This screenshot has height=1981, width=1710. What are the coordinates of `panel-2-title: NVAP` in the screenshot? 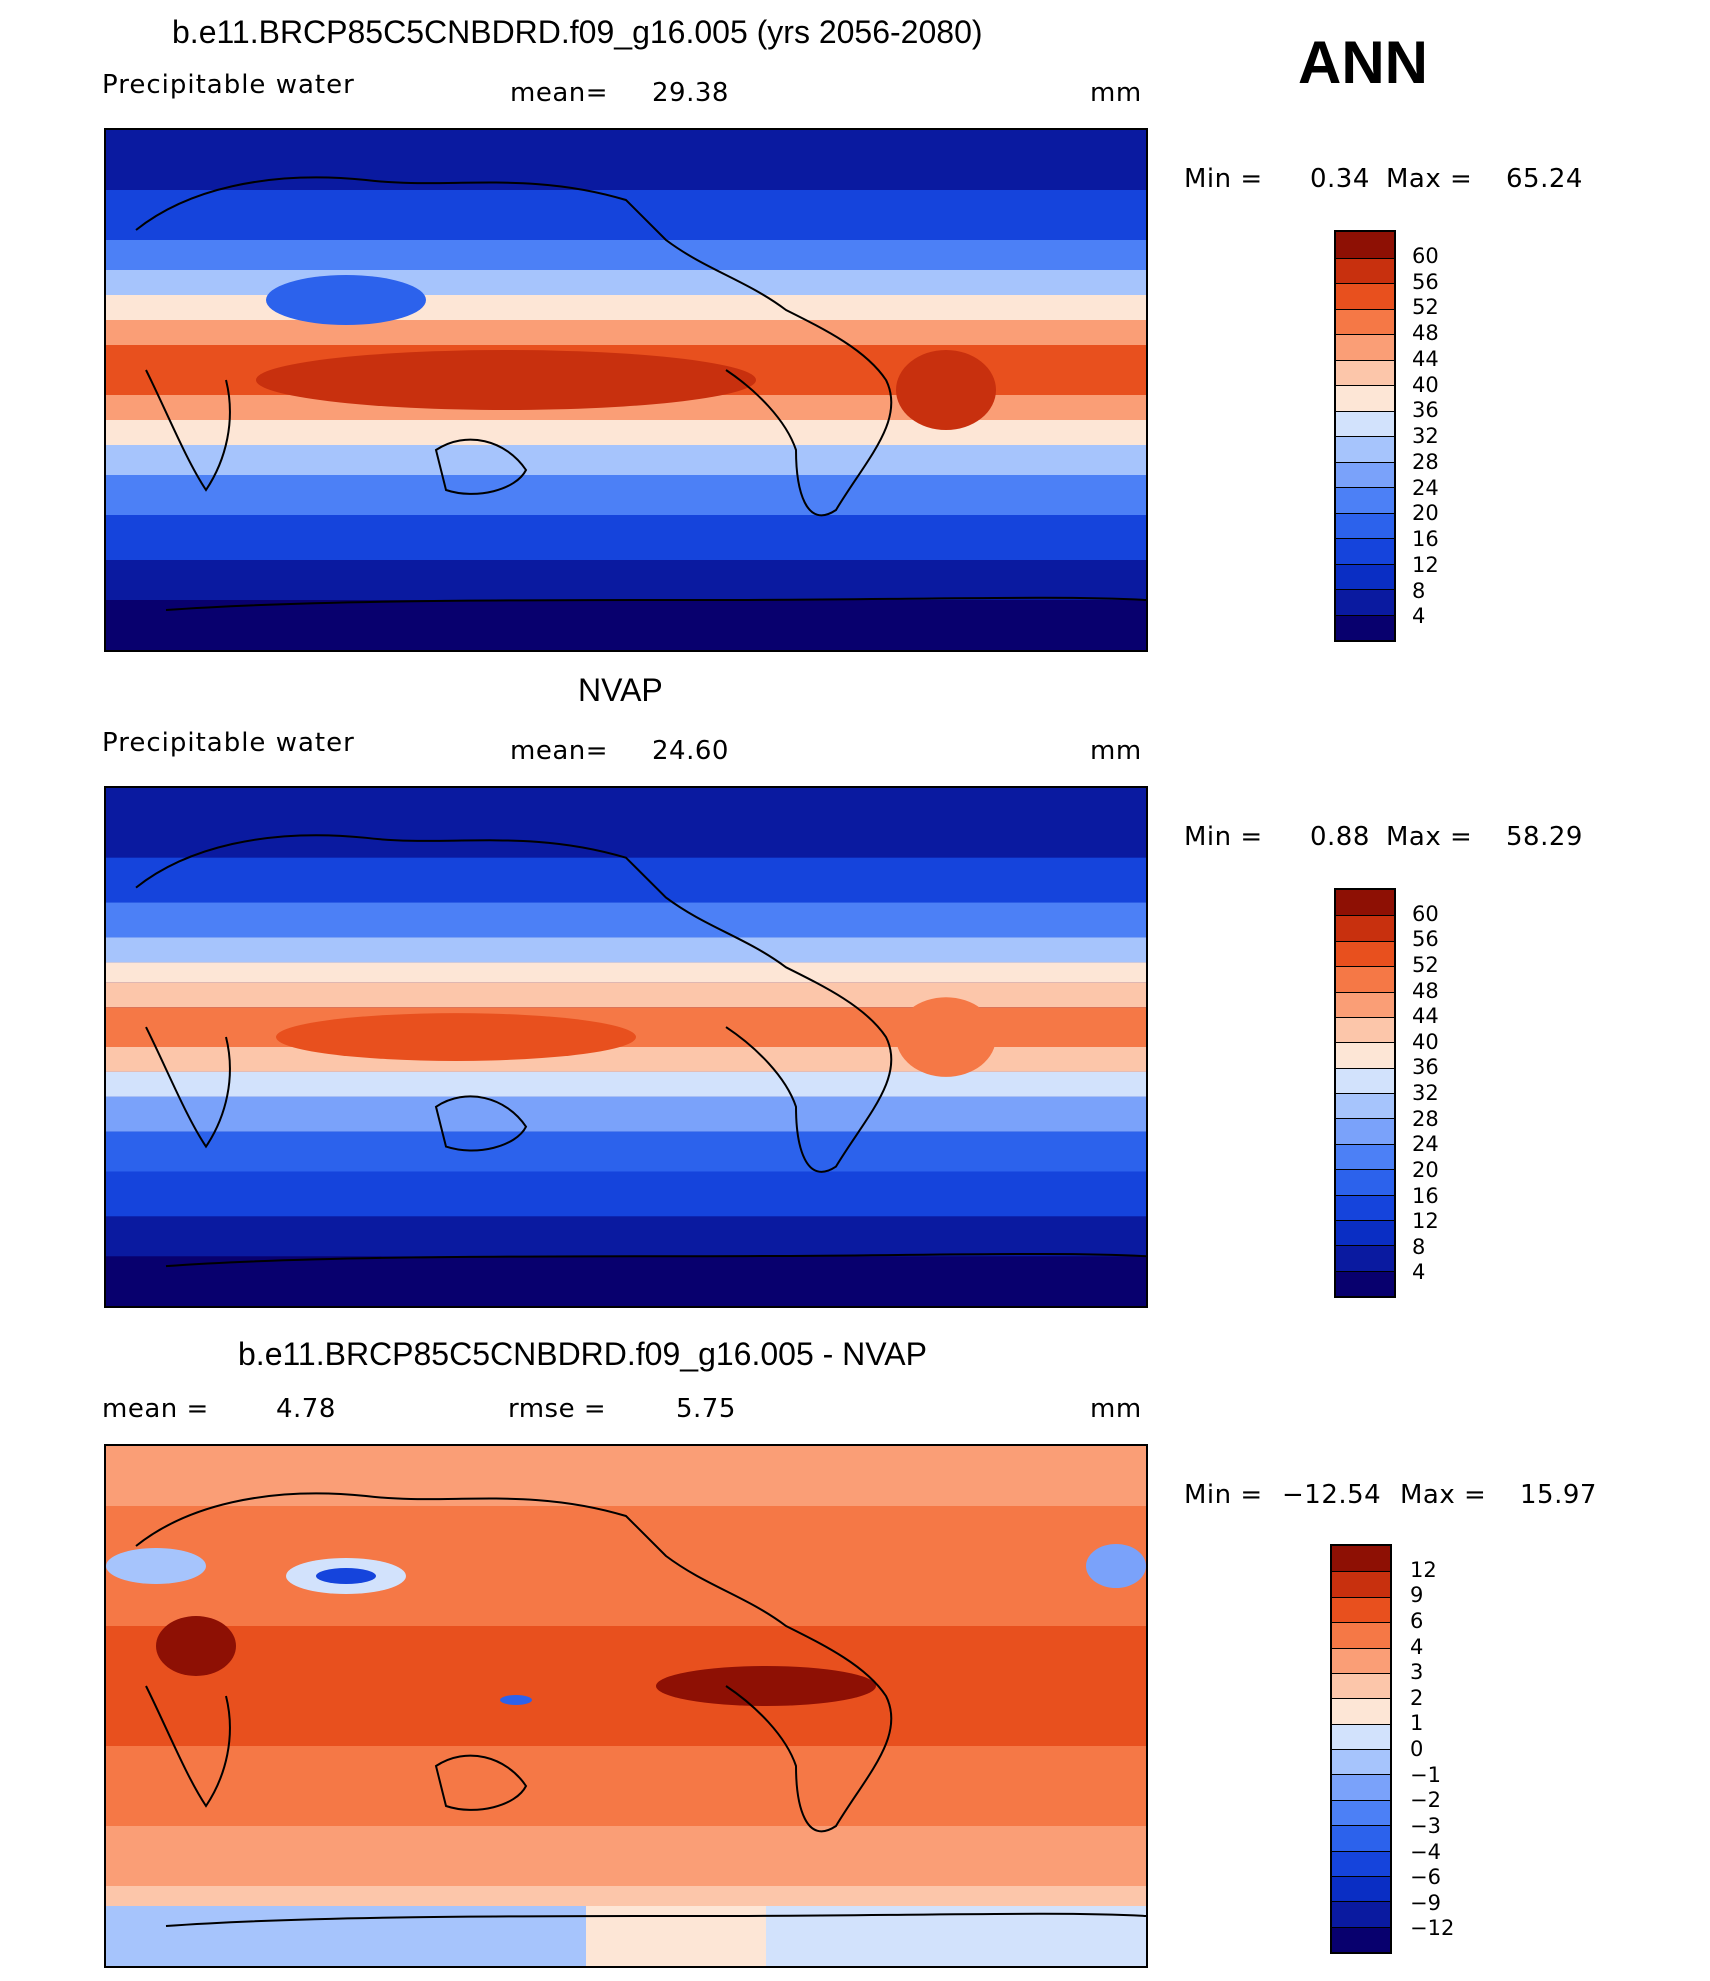 It's located at (620, 690).